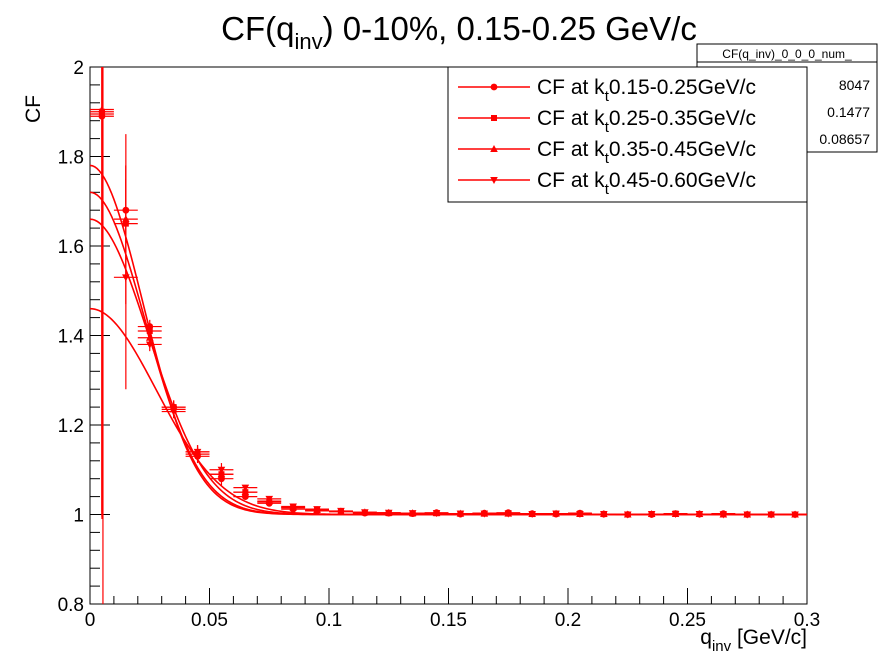 Image resolution: width=896 pixels, height=672 pixels. I want to click on x-tick-label: 0.25, so click(687, 620).